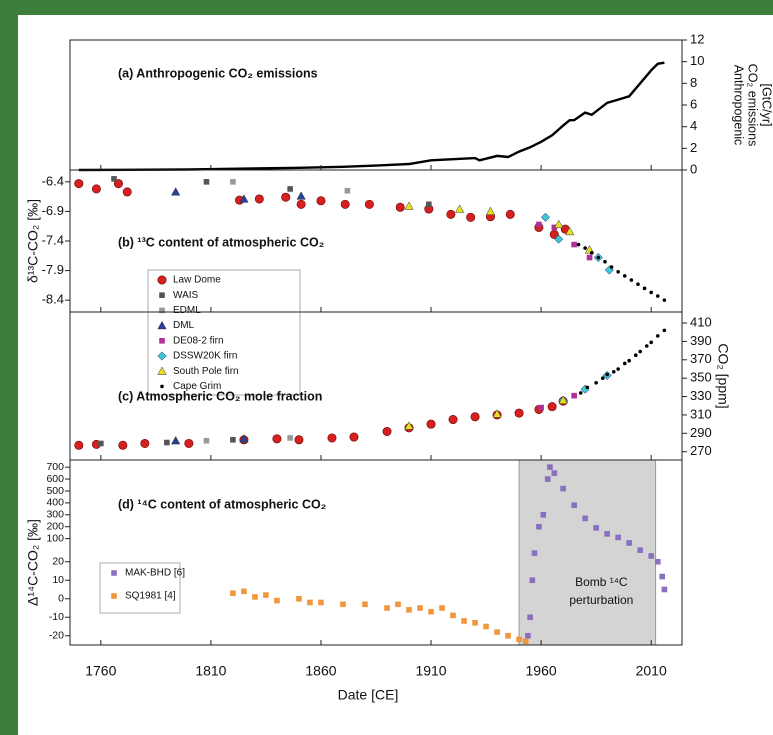 The image size is (773, 735). Describe the element at coordinates (53, 239) in the screenshot. I see `y-tick-label: -7.4` at that location.